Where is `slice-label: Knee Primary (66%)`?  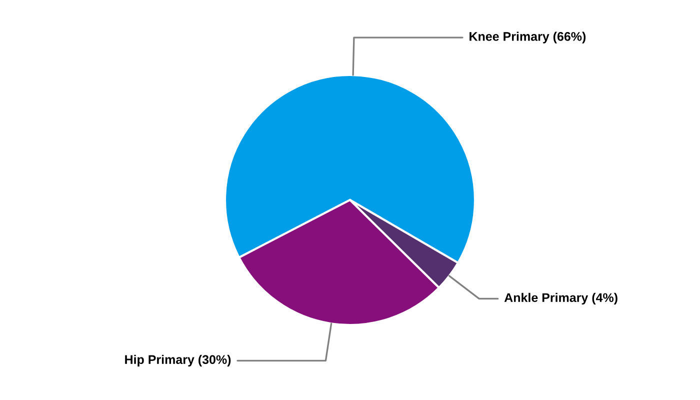
slice-label: Knee Primary (66%) is located at coordinates (528, 38).